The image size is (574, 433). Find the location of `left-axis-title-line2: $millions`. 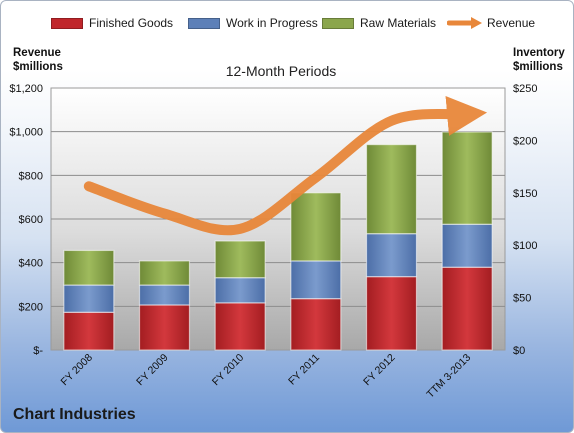

left-axis-title-line2: $millions is located at coordinates (38, 67).